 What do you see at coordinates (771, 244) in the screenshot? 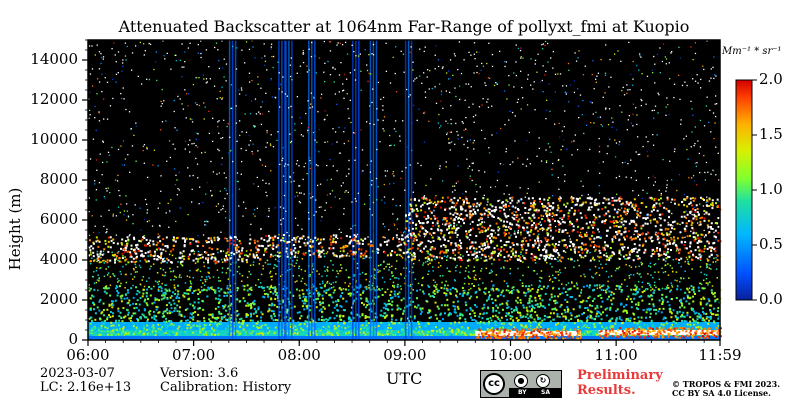
I see `colorbar-tick-label: 0.5` at bounding box center [771, 244].